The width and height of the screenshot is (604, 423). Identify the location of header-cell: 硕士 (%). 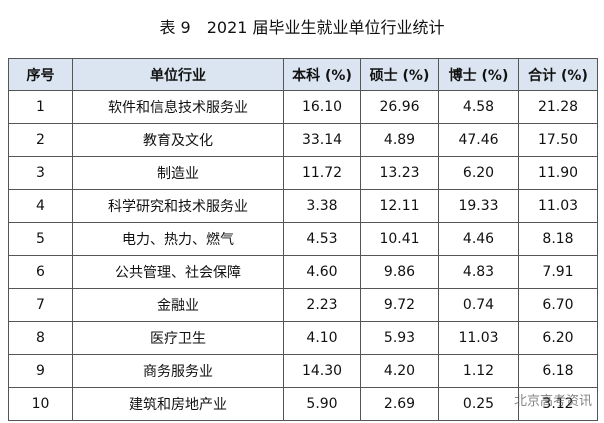
(399, 74).